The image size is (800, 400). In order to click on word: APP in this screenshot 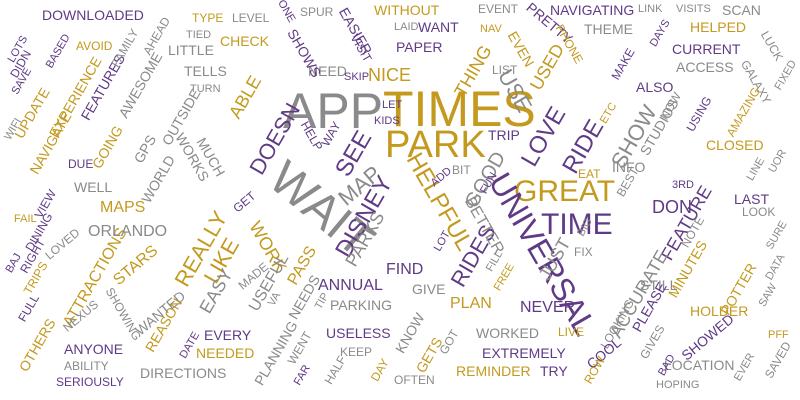, I will do `click(333, 111)`.